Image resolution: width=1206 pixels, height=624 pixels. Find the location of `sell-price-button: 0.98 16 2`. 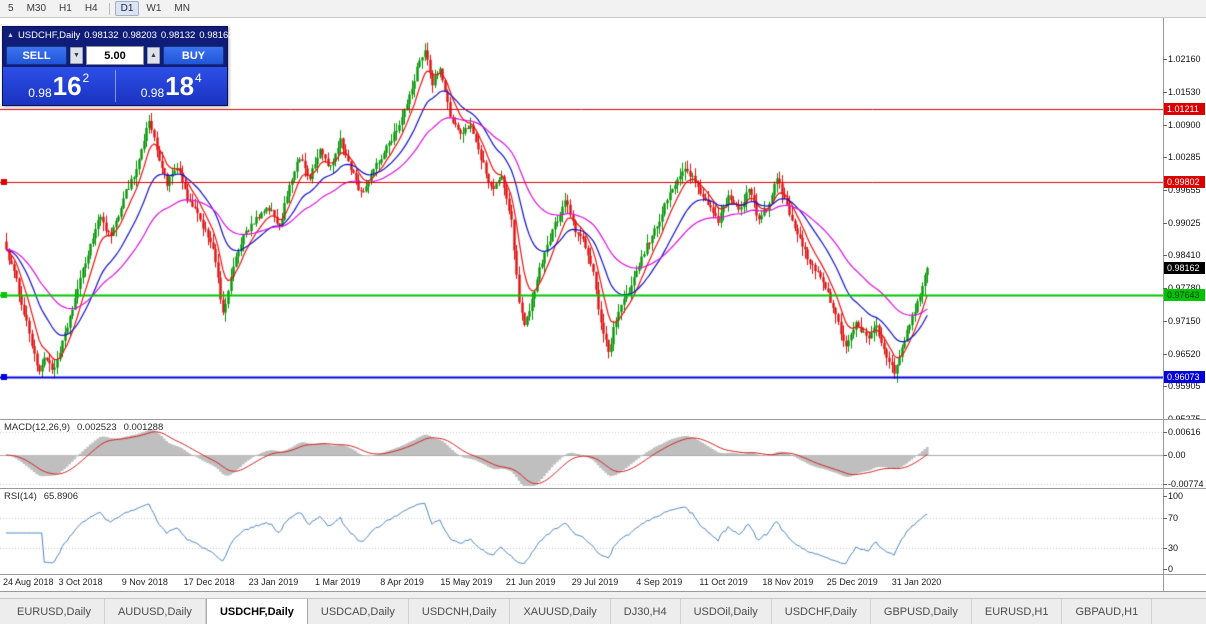

sell-price-button: 0.98 16 2 is located at coordinates (59, 86).